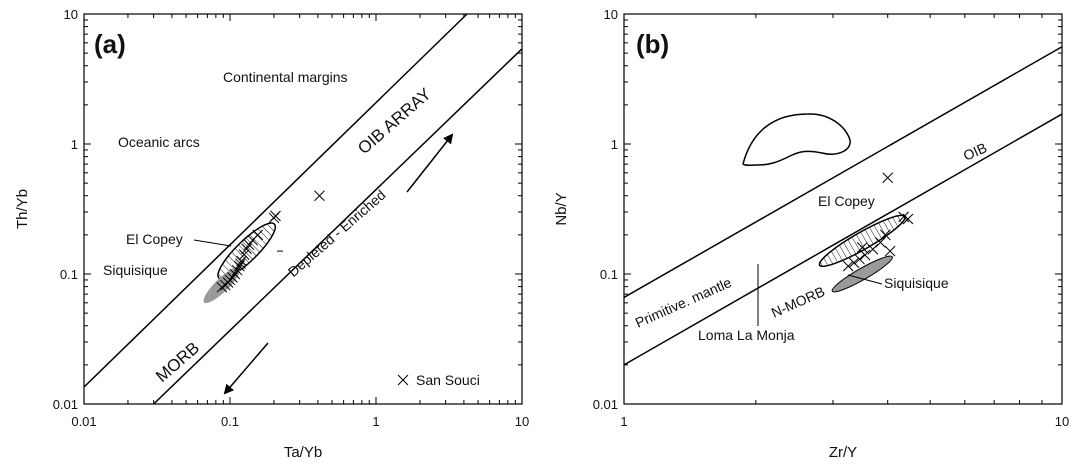  I want to click on label-morb: MORB, so click(177, 362).